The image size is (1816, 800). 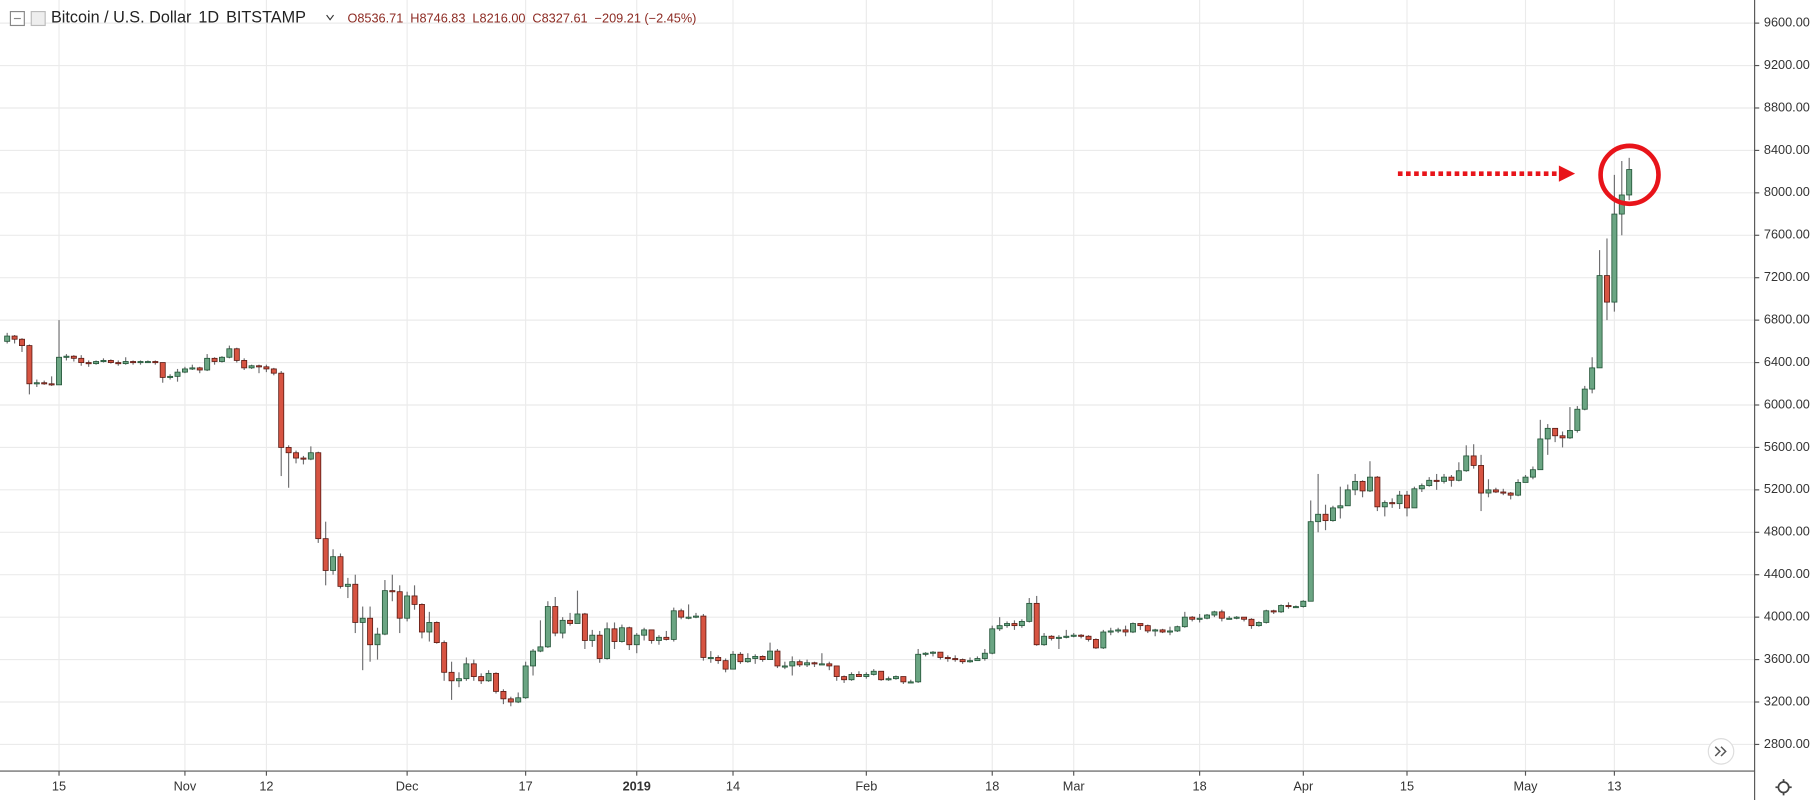 I want to click on change-value: −209.21 (−2.45%), so click(x=646, y=18).